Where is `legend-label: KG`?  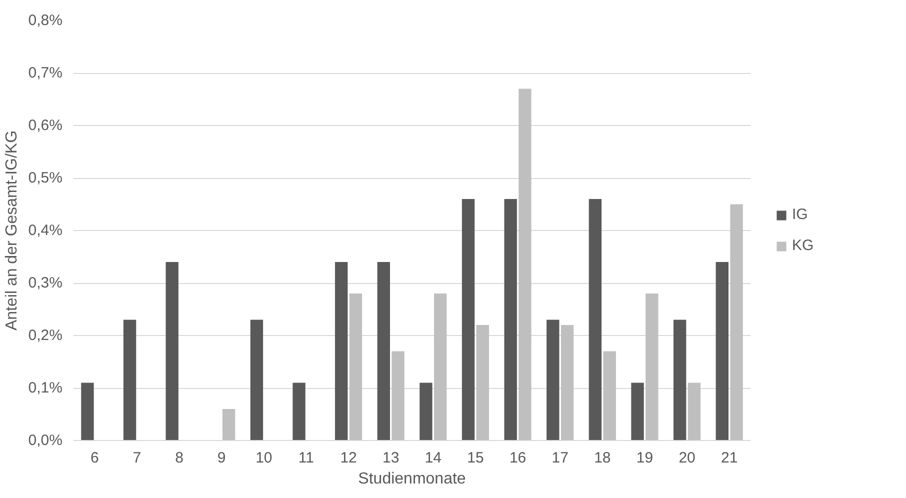 legend-label: KG is located at coordinates (803, 245).